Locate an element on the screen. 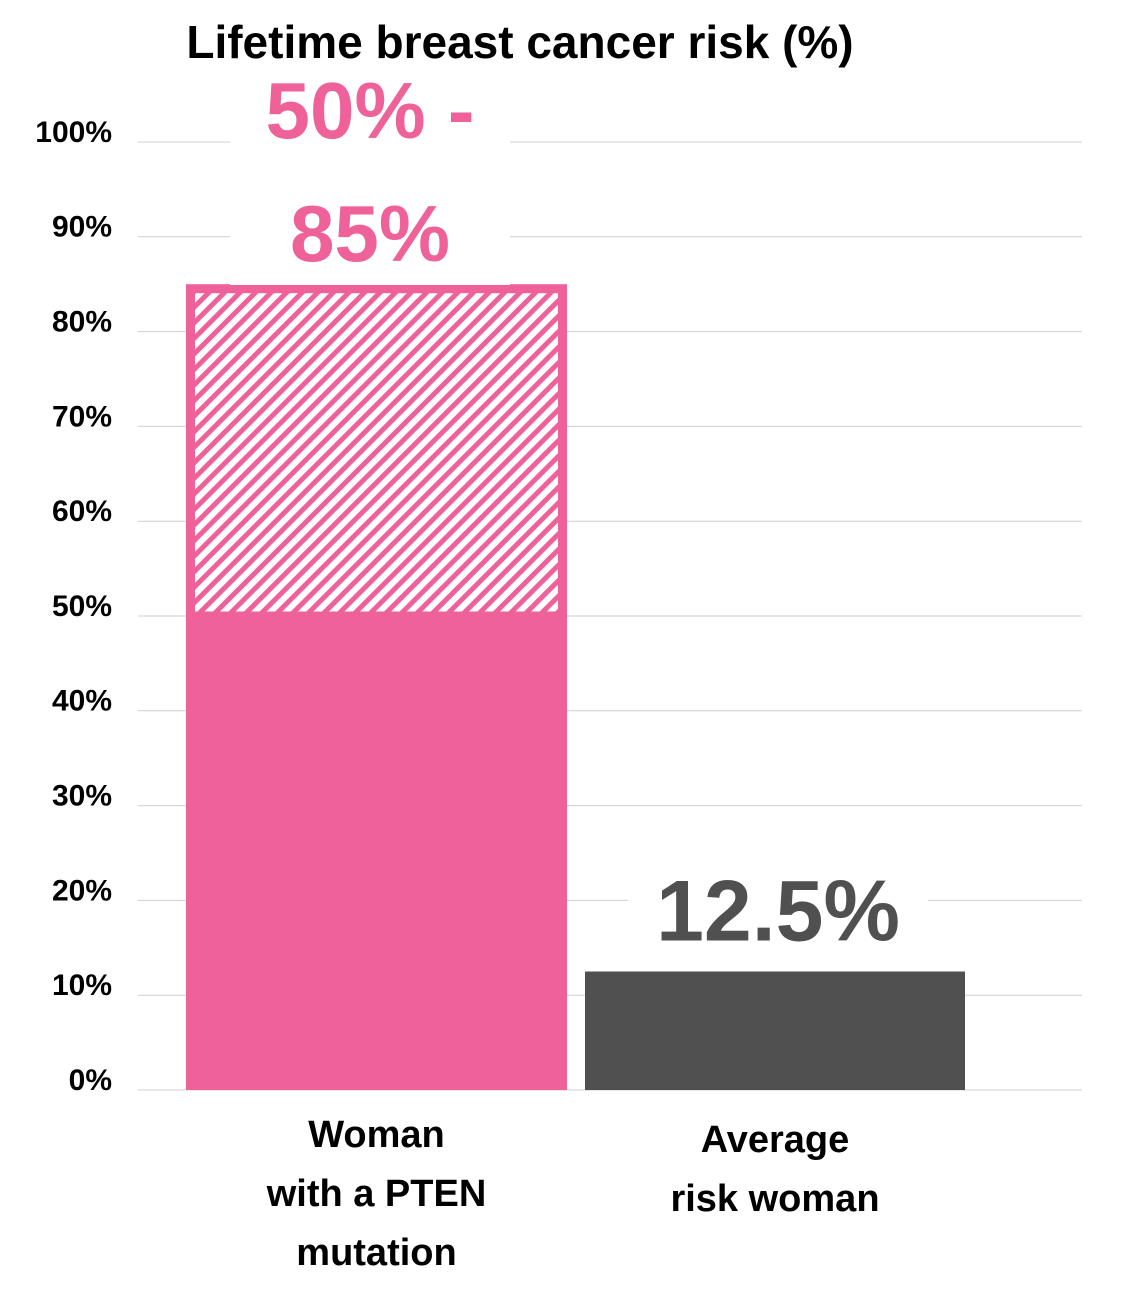 This screenshot has height=1306, width=1140. y-tick-label: 0% is located at coordinates (90, 1080).